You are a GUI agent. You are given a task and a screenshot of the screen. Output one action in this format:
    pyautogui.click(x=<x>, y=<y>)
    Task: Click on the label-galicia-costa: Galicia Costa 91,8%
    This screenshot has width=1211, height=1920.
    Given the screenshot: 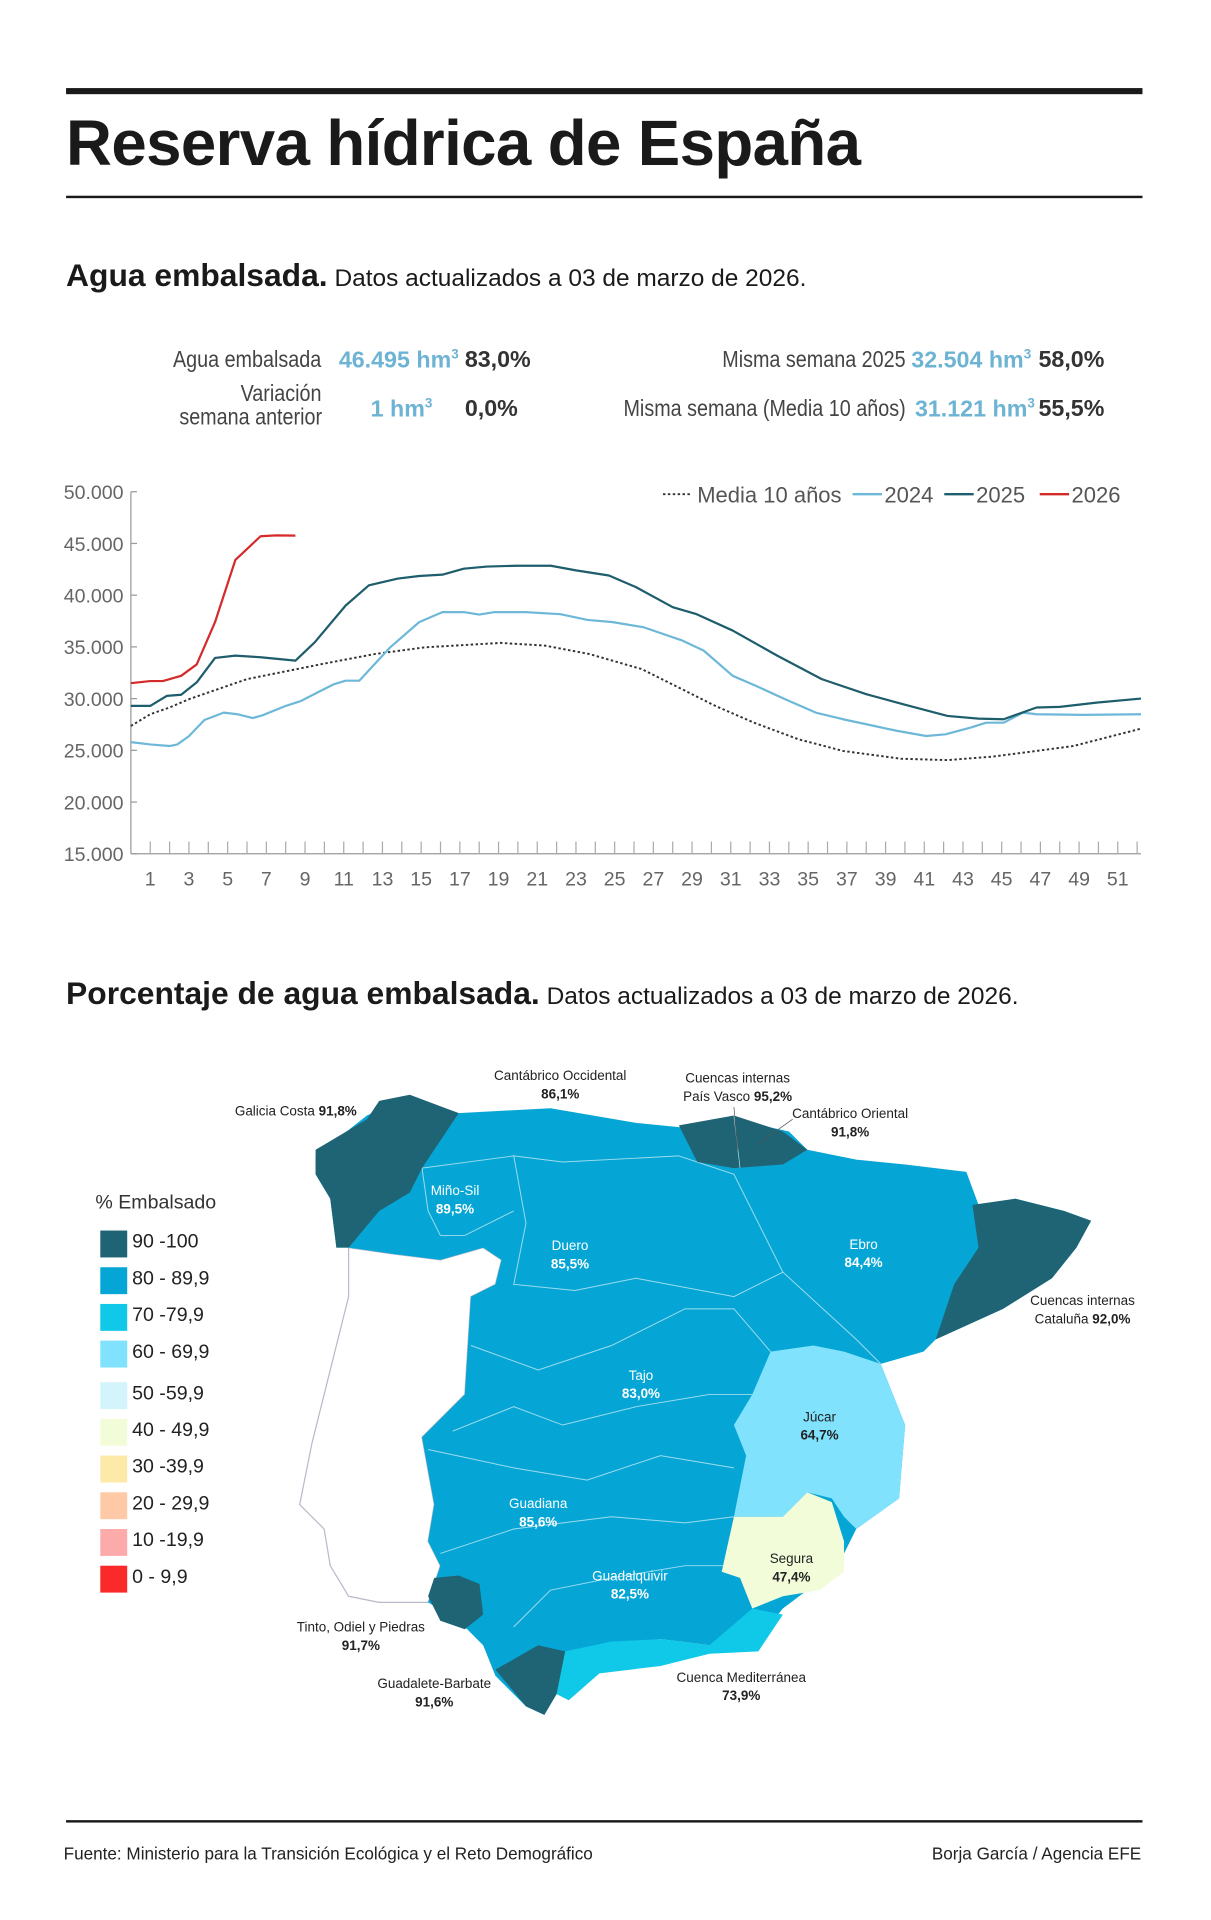 What is the action you would take?
    pyautogui.click(x=295, y=1112)
    